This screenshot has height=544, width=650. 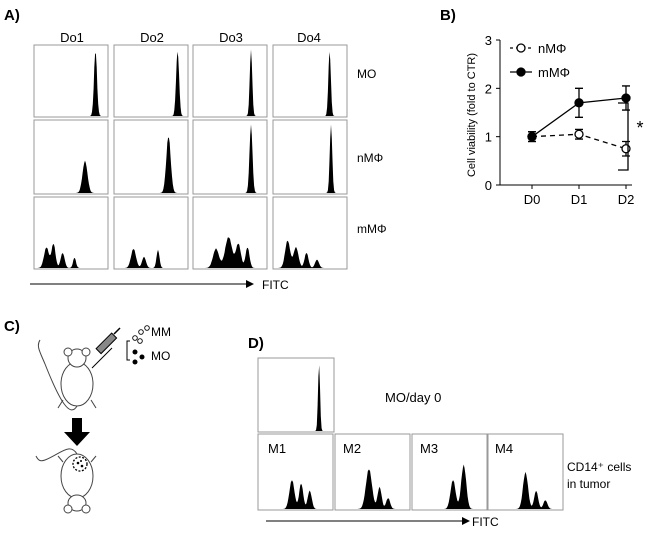 I want to click on box-label-m1: M1, so click(x=277, y=448).